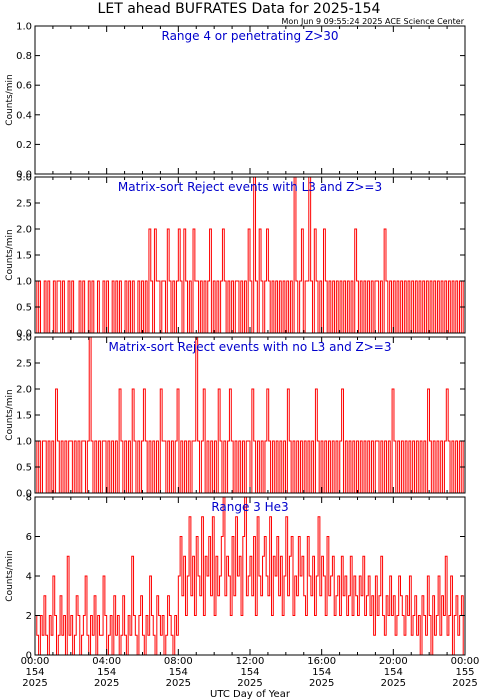 This screenshot has height=700, width=479. What do you see at coordinates (239, 9) in the screenshot?
I see `chart-title: LET ahead BUFRATES Data for 2025-154` at bounding box center [239, 9].